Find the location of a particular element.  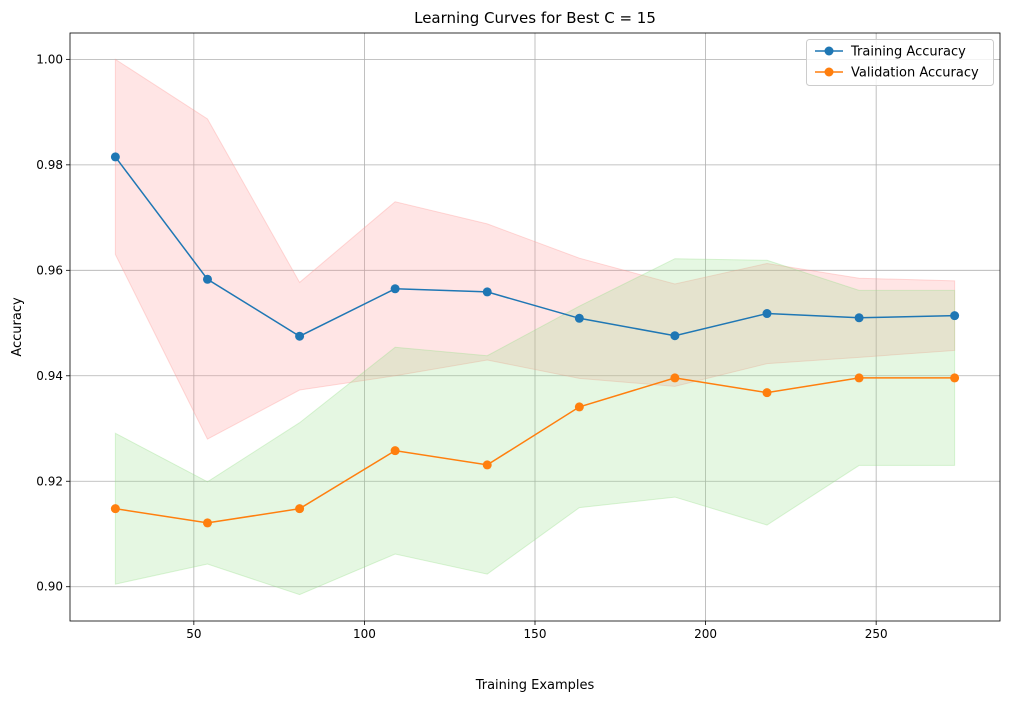

legend-label-training: Training Accuracy is located at coordinates (908, 52).